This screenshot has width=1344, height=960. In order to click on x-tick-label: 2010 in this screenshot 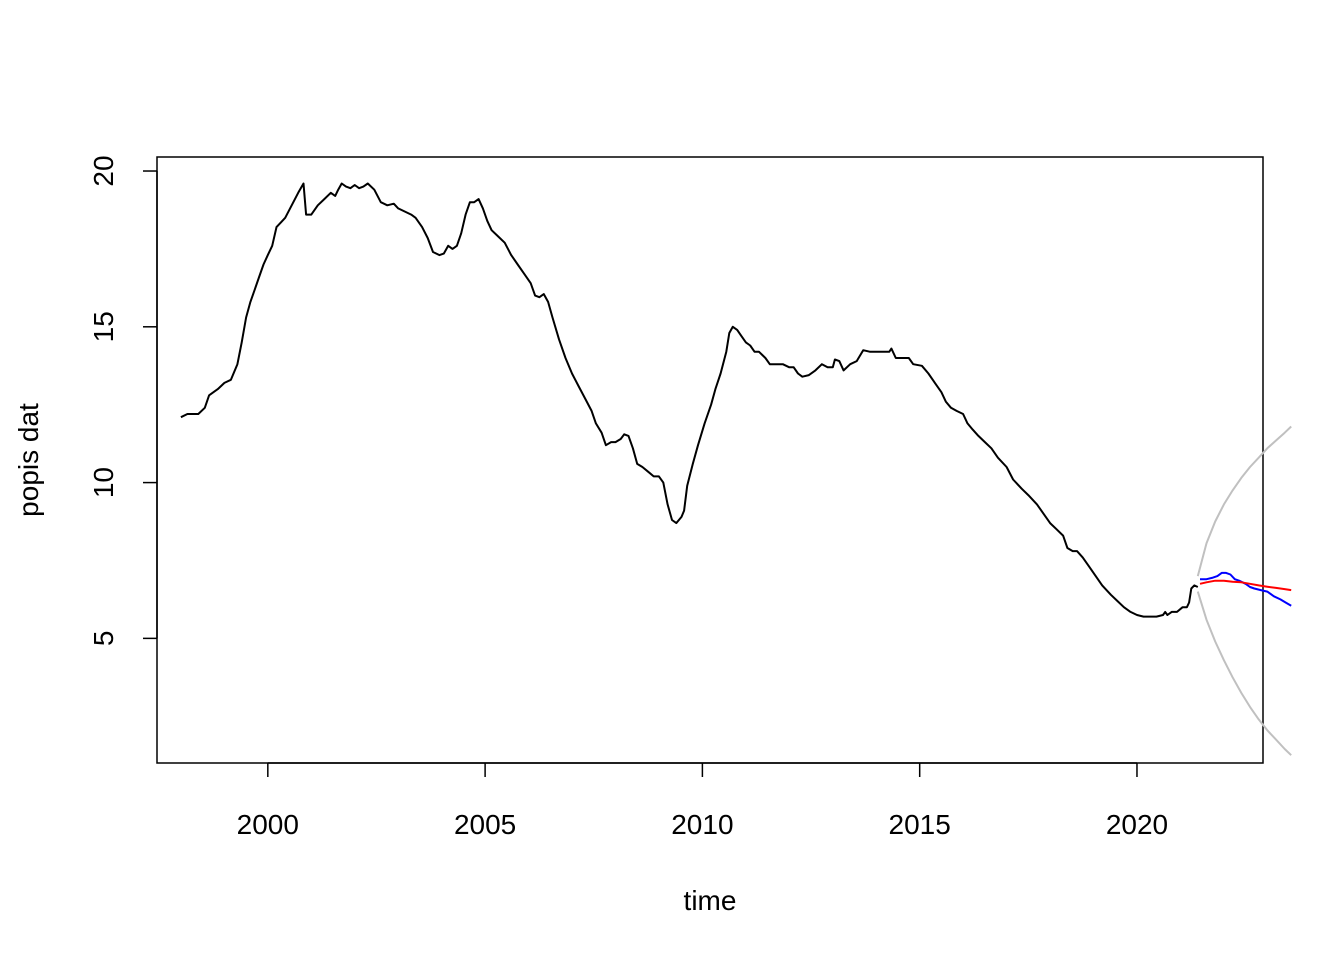, I will do `click(702, 824)`.